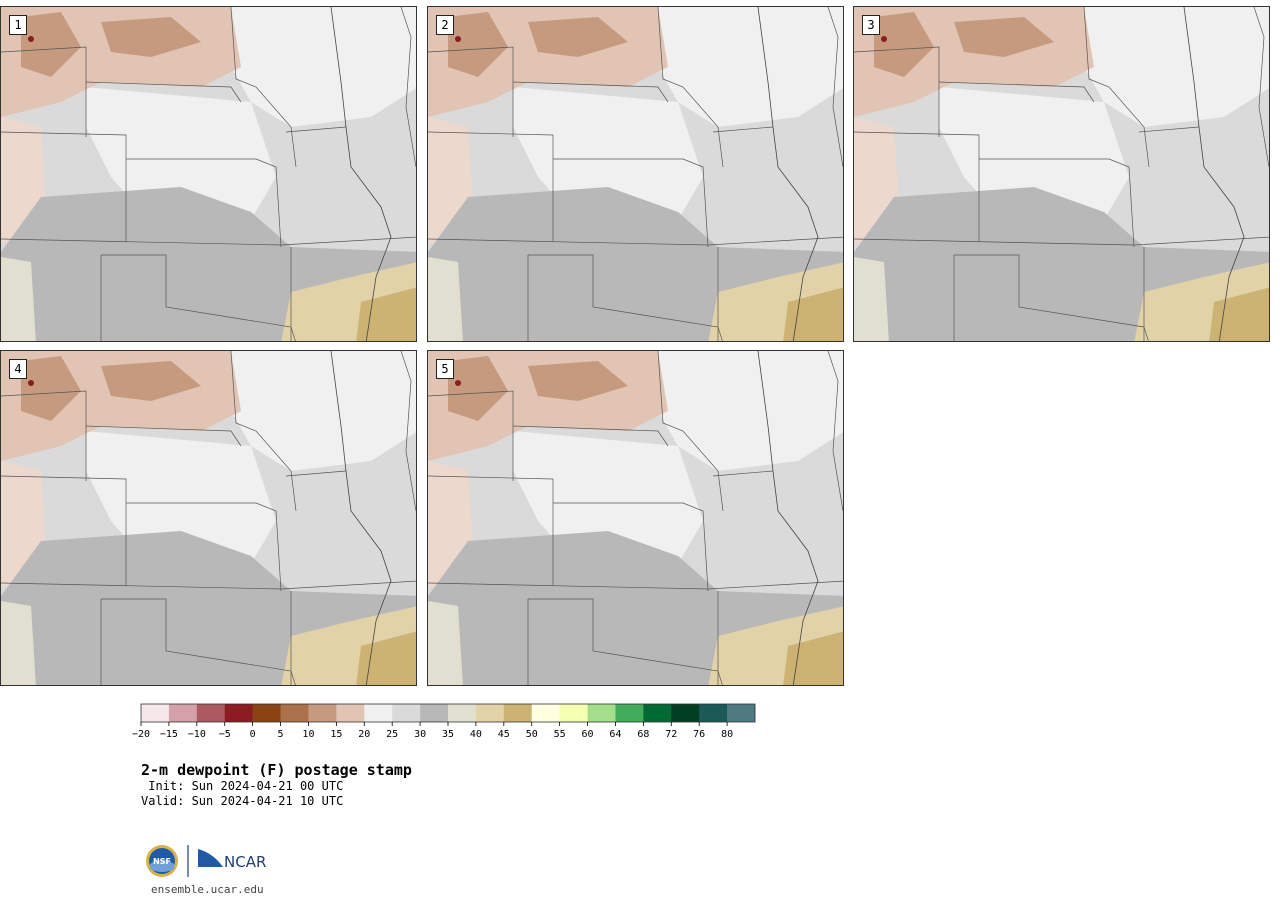 Image resolution: width=1280 pixels, height=901 pixels. Describe the element at coordinates (308, 734) in the screenshot. I see `colorbar-tick-label: 10` at that location.